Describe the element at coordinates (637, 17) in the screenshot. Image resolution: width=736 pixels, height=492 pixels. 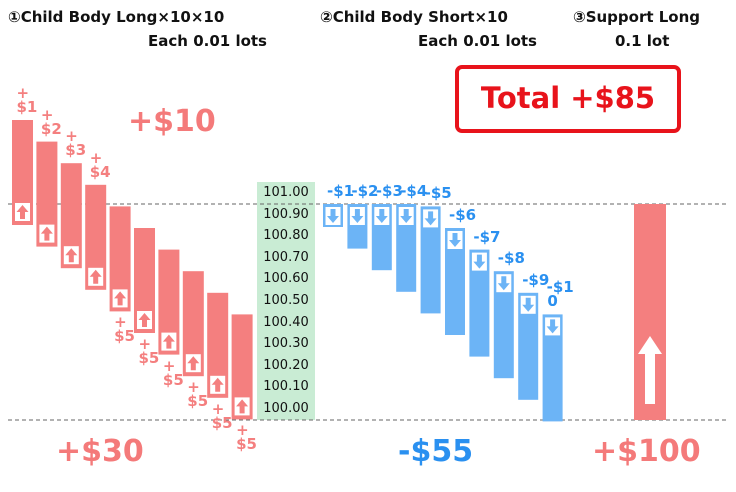
I see `header-title: ③Support Long` at that location.